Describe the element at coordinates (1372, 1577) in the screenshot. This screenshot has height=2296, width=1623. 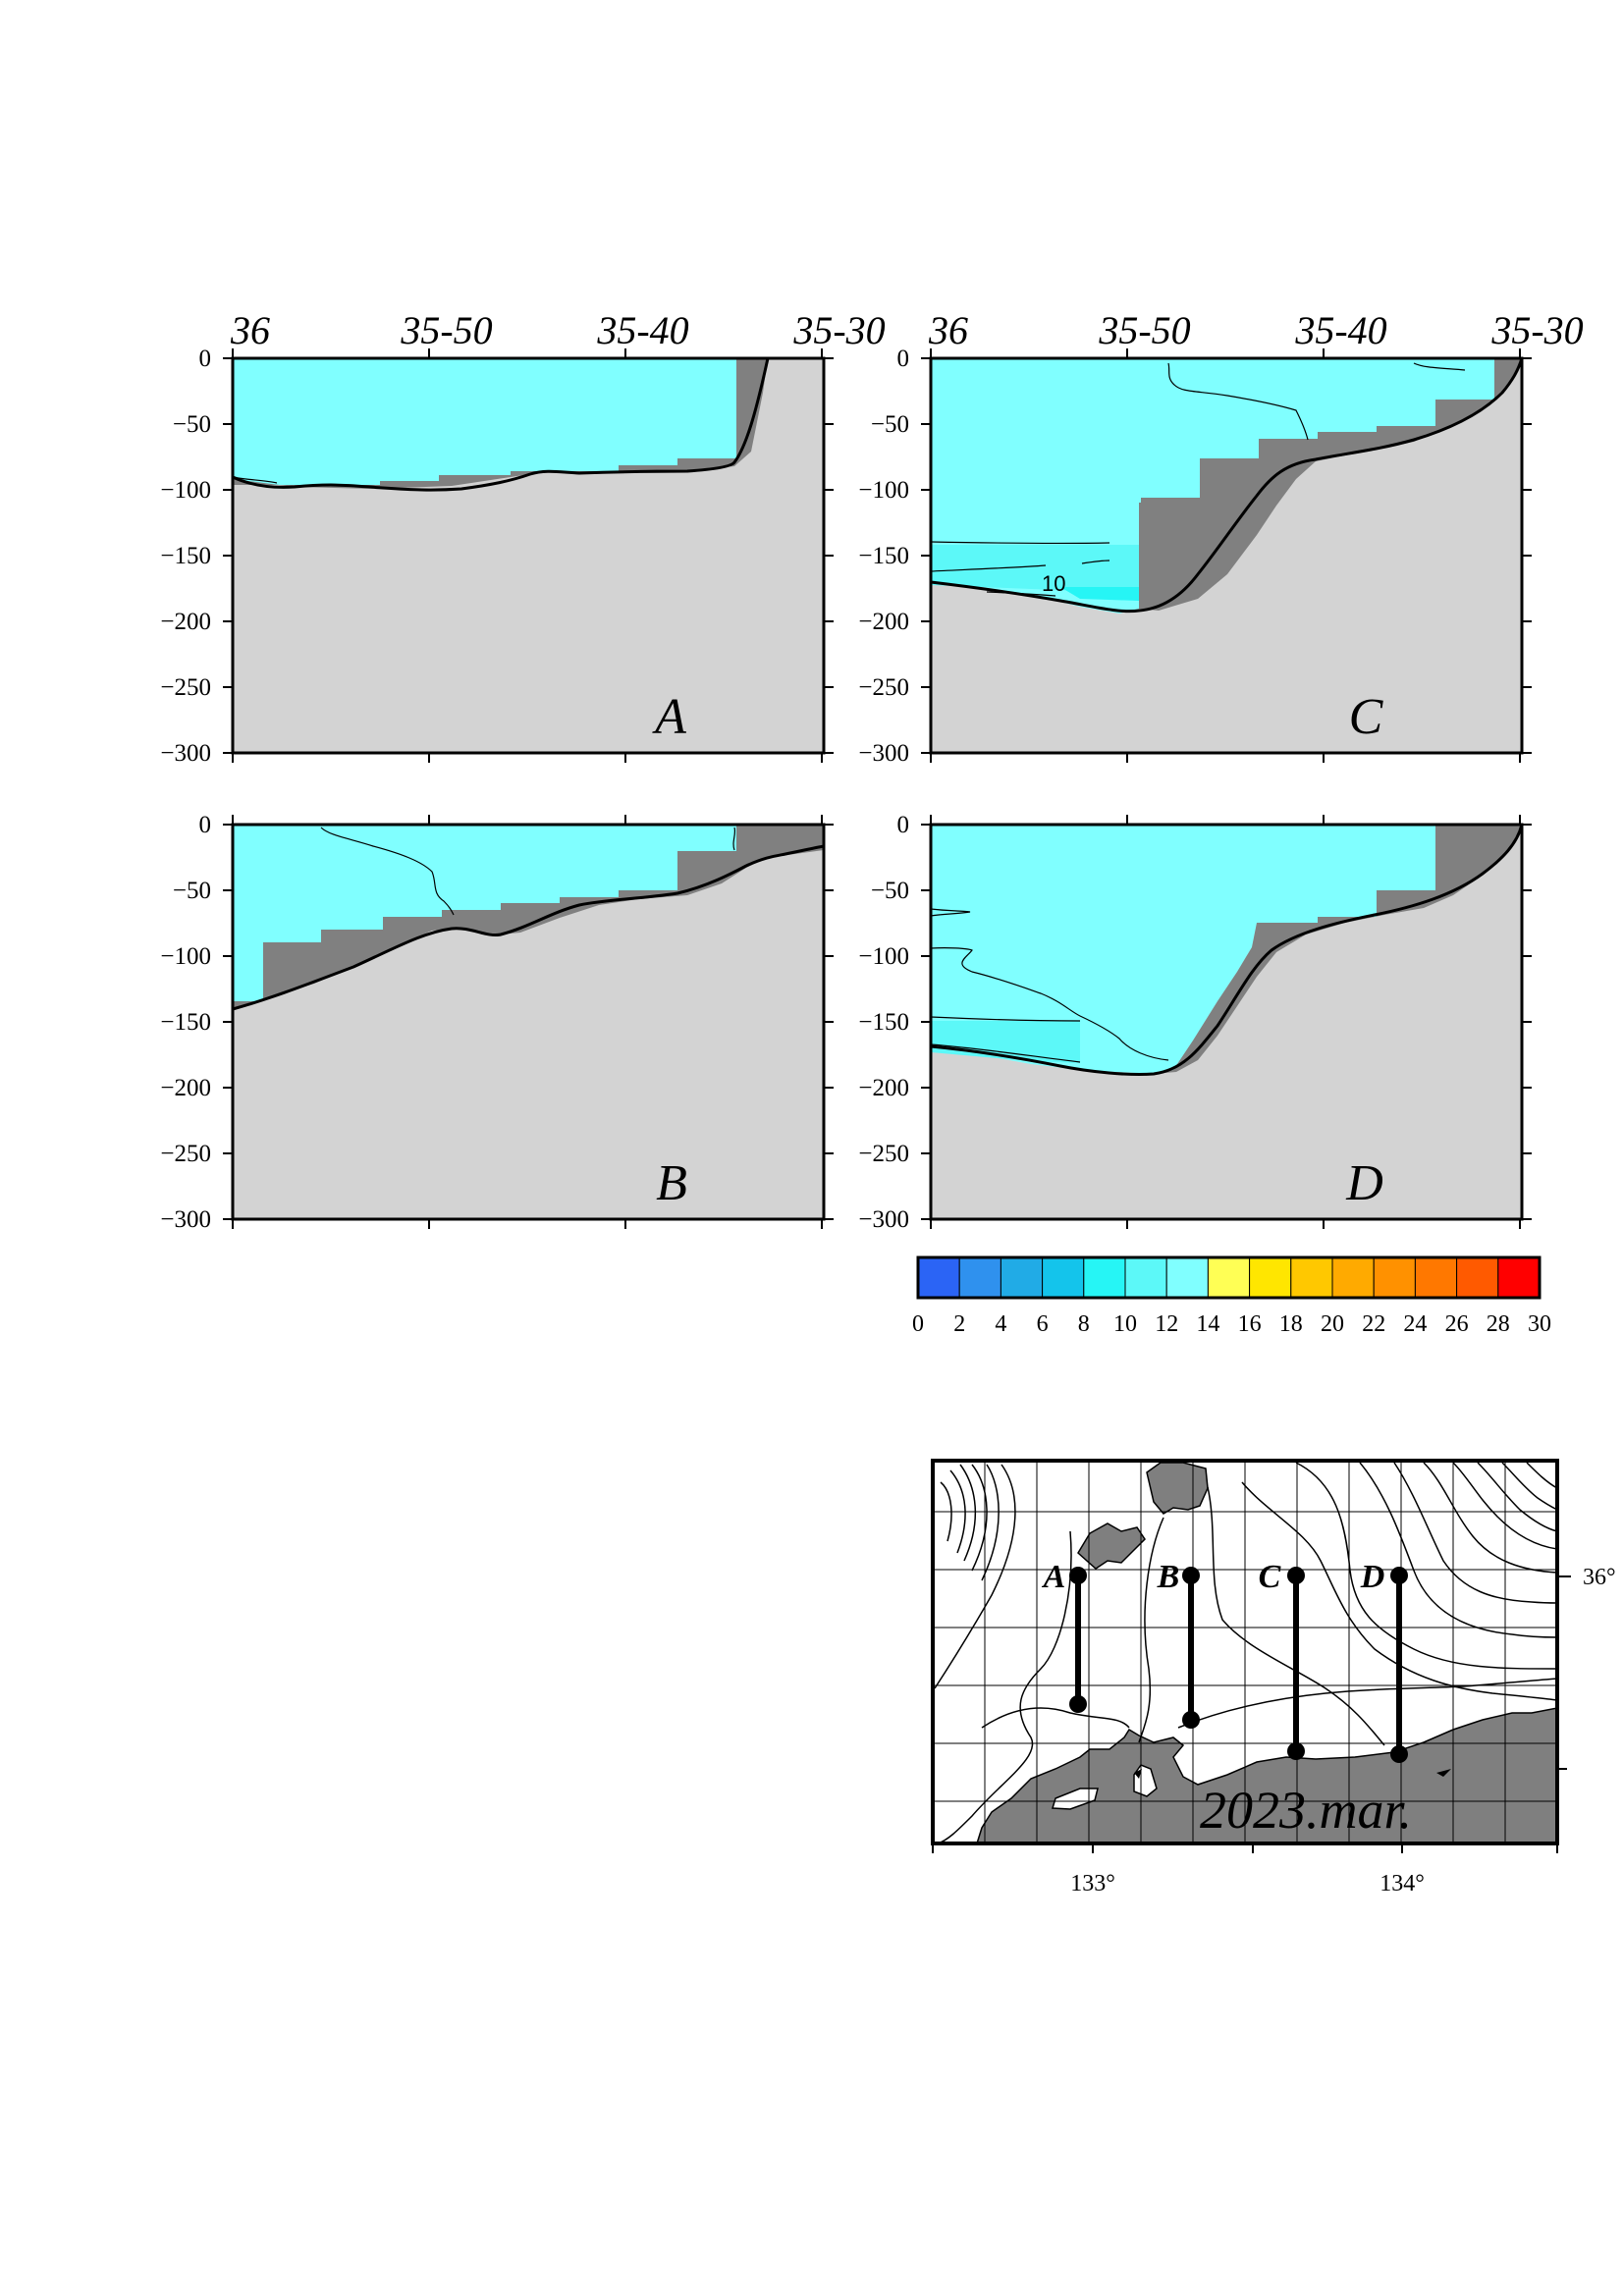
I see `section-label-d: D` at that location.